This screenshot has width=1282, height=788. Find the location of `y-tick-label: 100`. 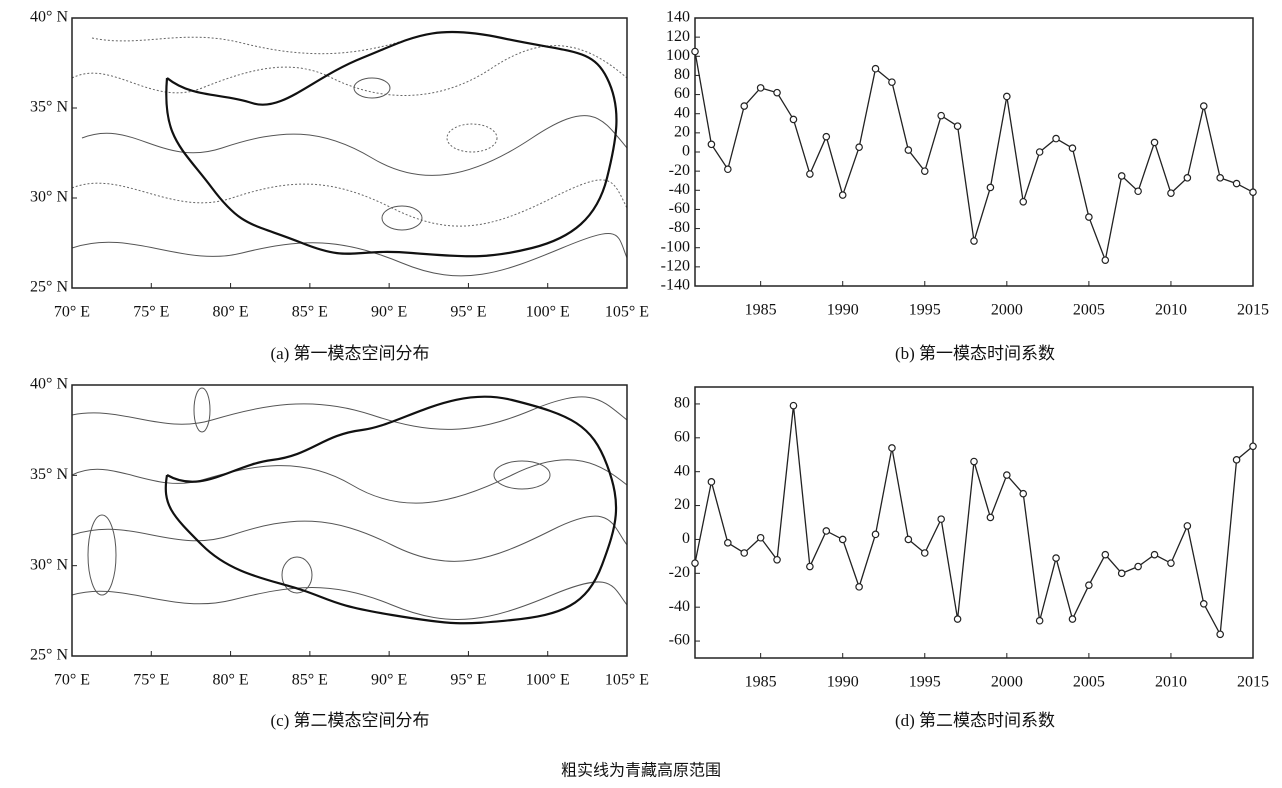

y-tick-label: 100 is located at coordinates (678, 55).